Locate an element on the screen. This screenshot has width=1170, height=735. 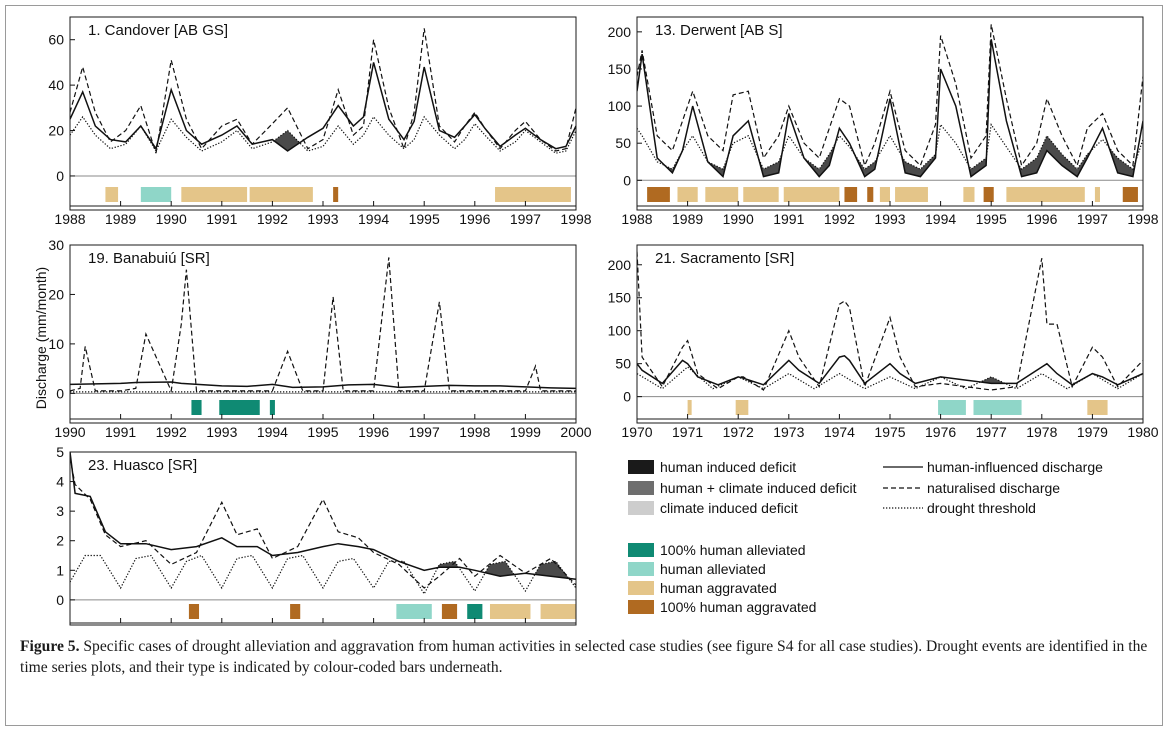
y-tick-label: 20 is located at coordinates (56, 131).